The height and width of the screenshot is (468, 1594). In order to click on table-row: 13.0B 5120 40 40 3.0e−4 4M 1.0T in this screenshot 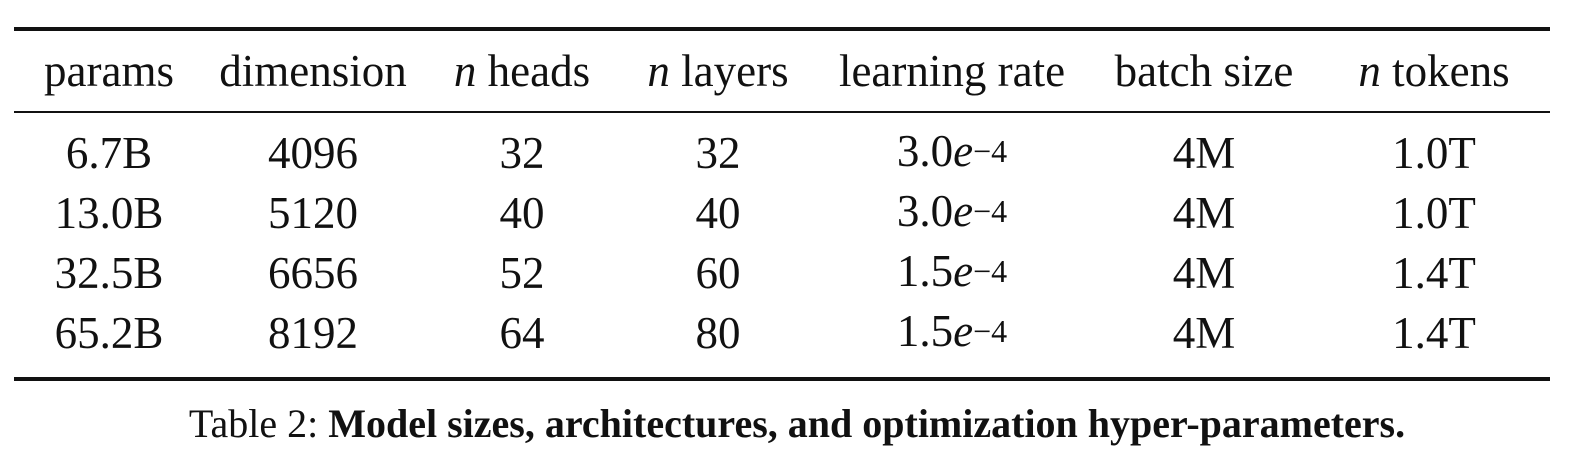, I will do `click(782, 213)`.